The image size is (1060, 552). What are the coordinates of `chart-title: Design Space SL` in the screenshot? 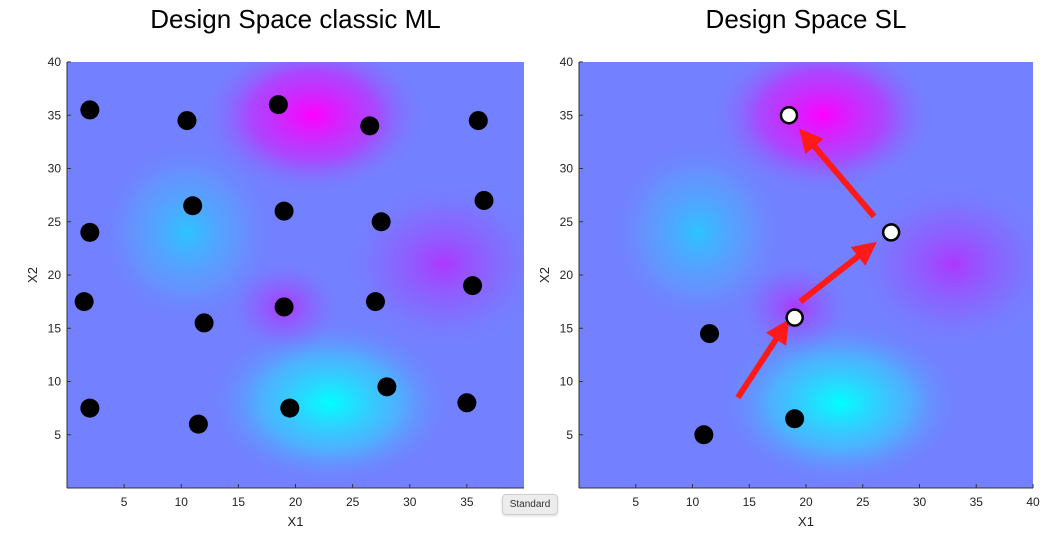 It's located at (806, 19).